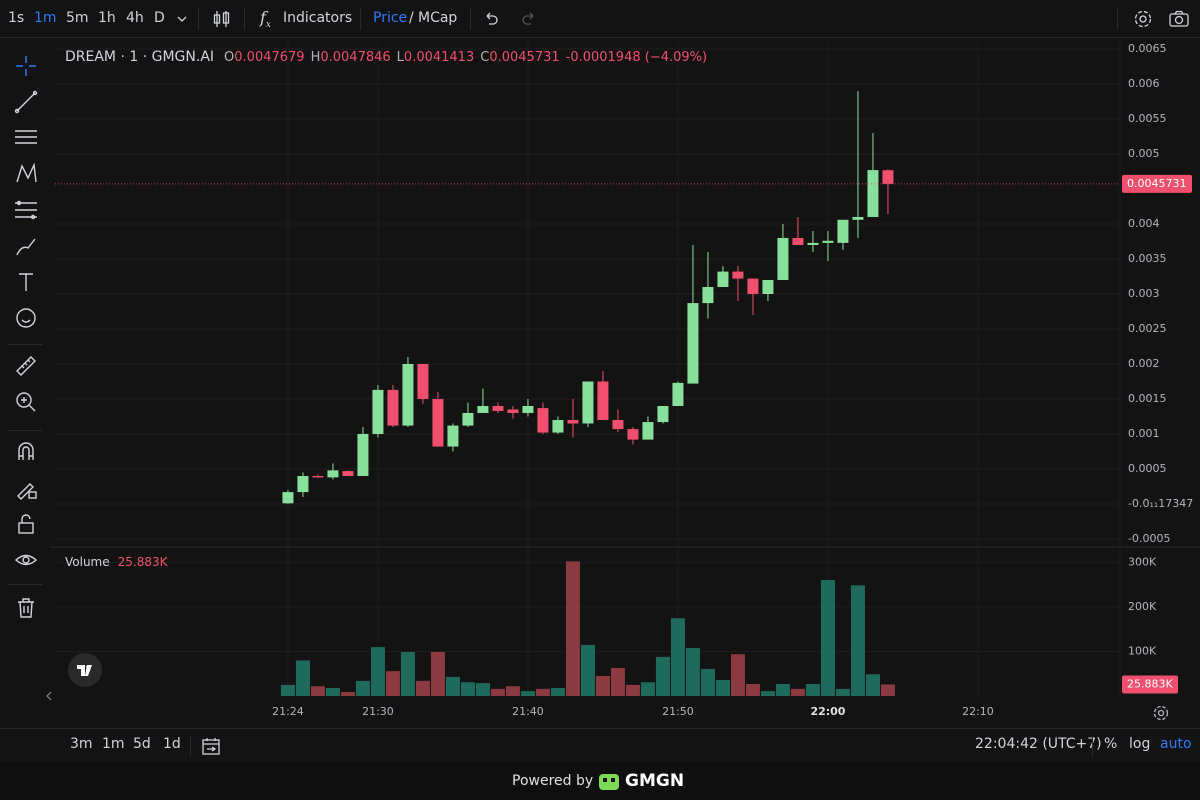  I want to click on dropdown-icon, so click(182, 19).